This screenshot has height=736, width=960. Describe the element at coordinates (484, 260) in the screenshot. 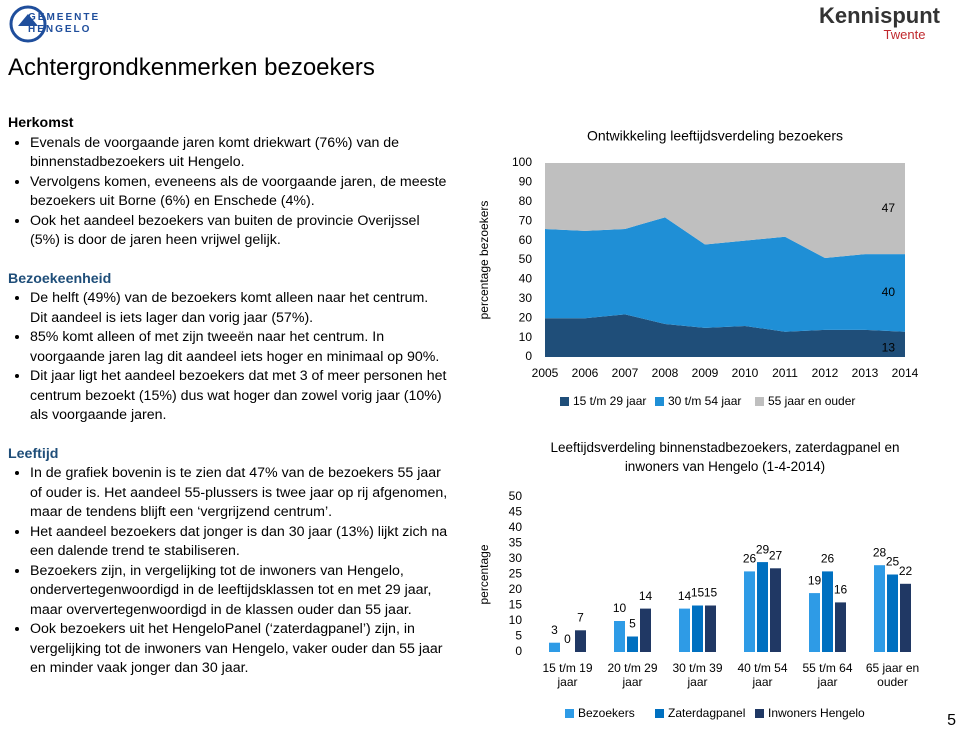

I see `y-axis-label: percentage bezoekers` at that location.